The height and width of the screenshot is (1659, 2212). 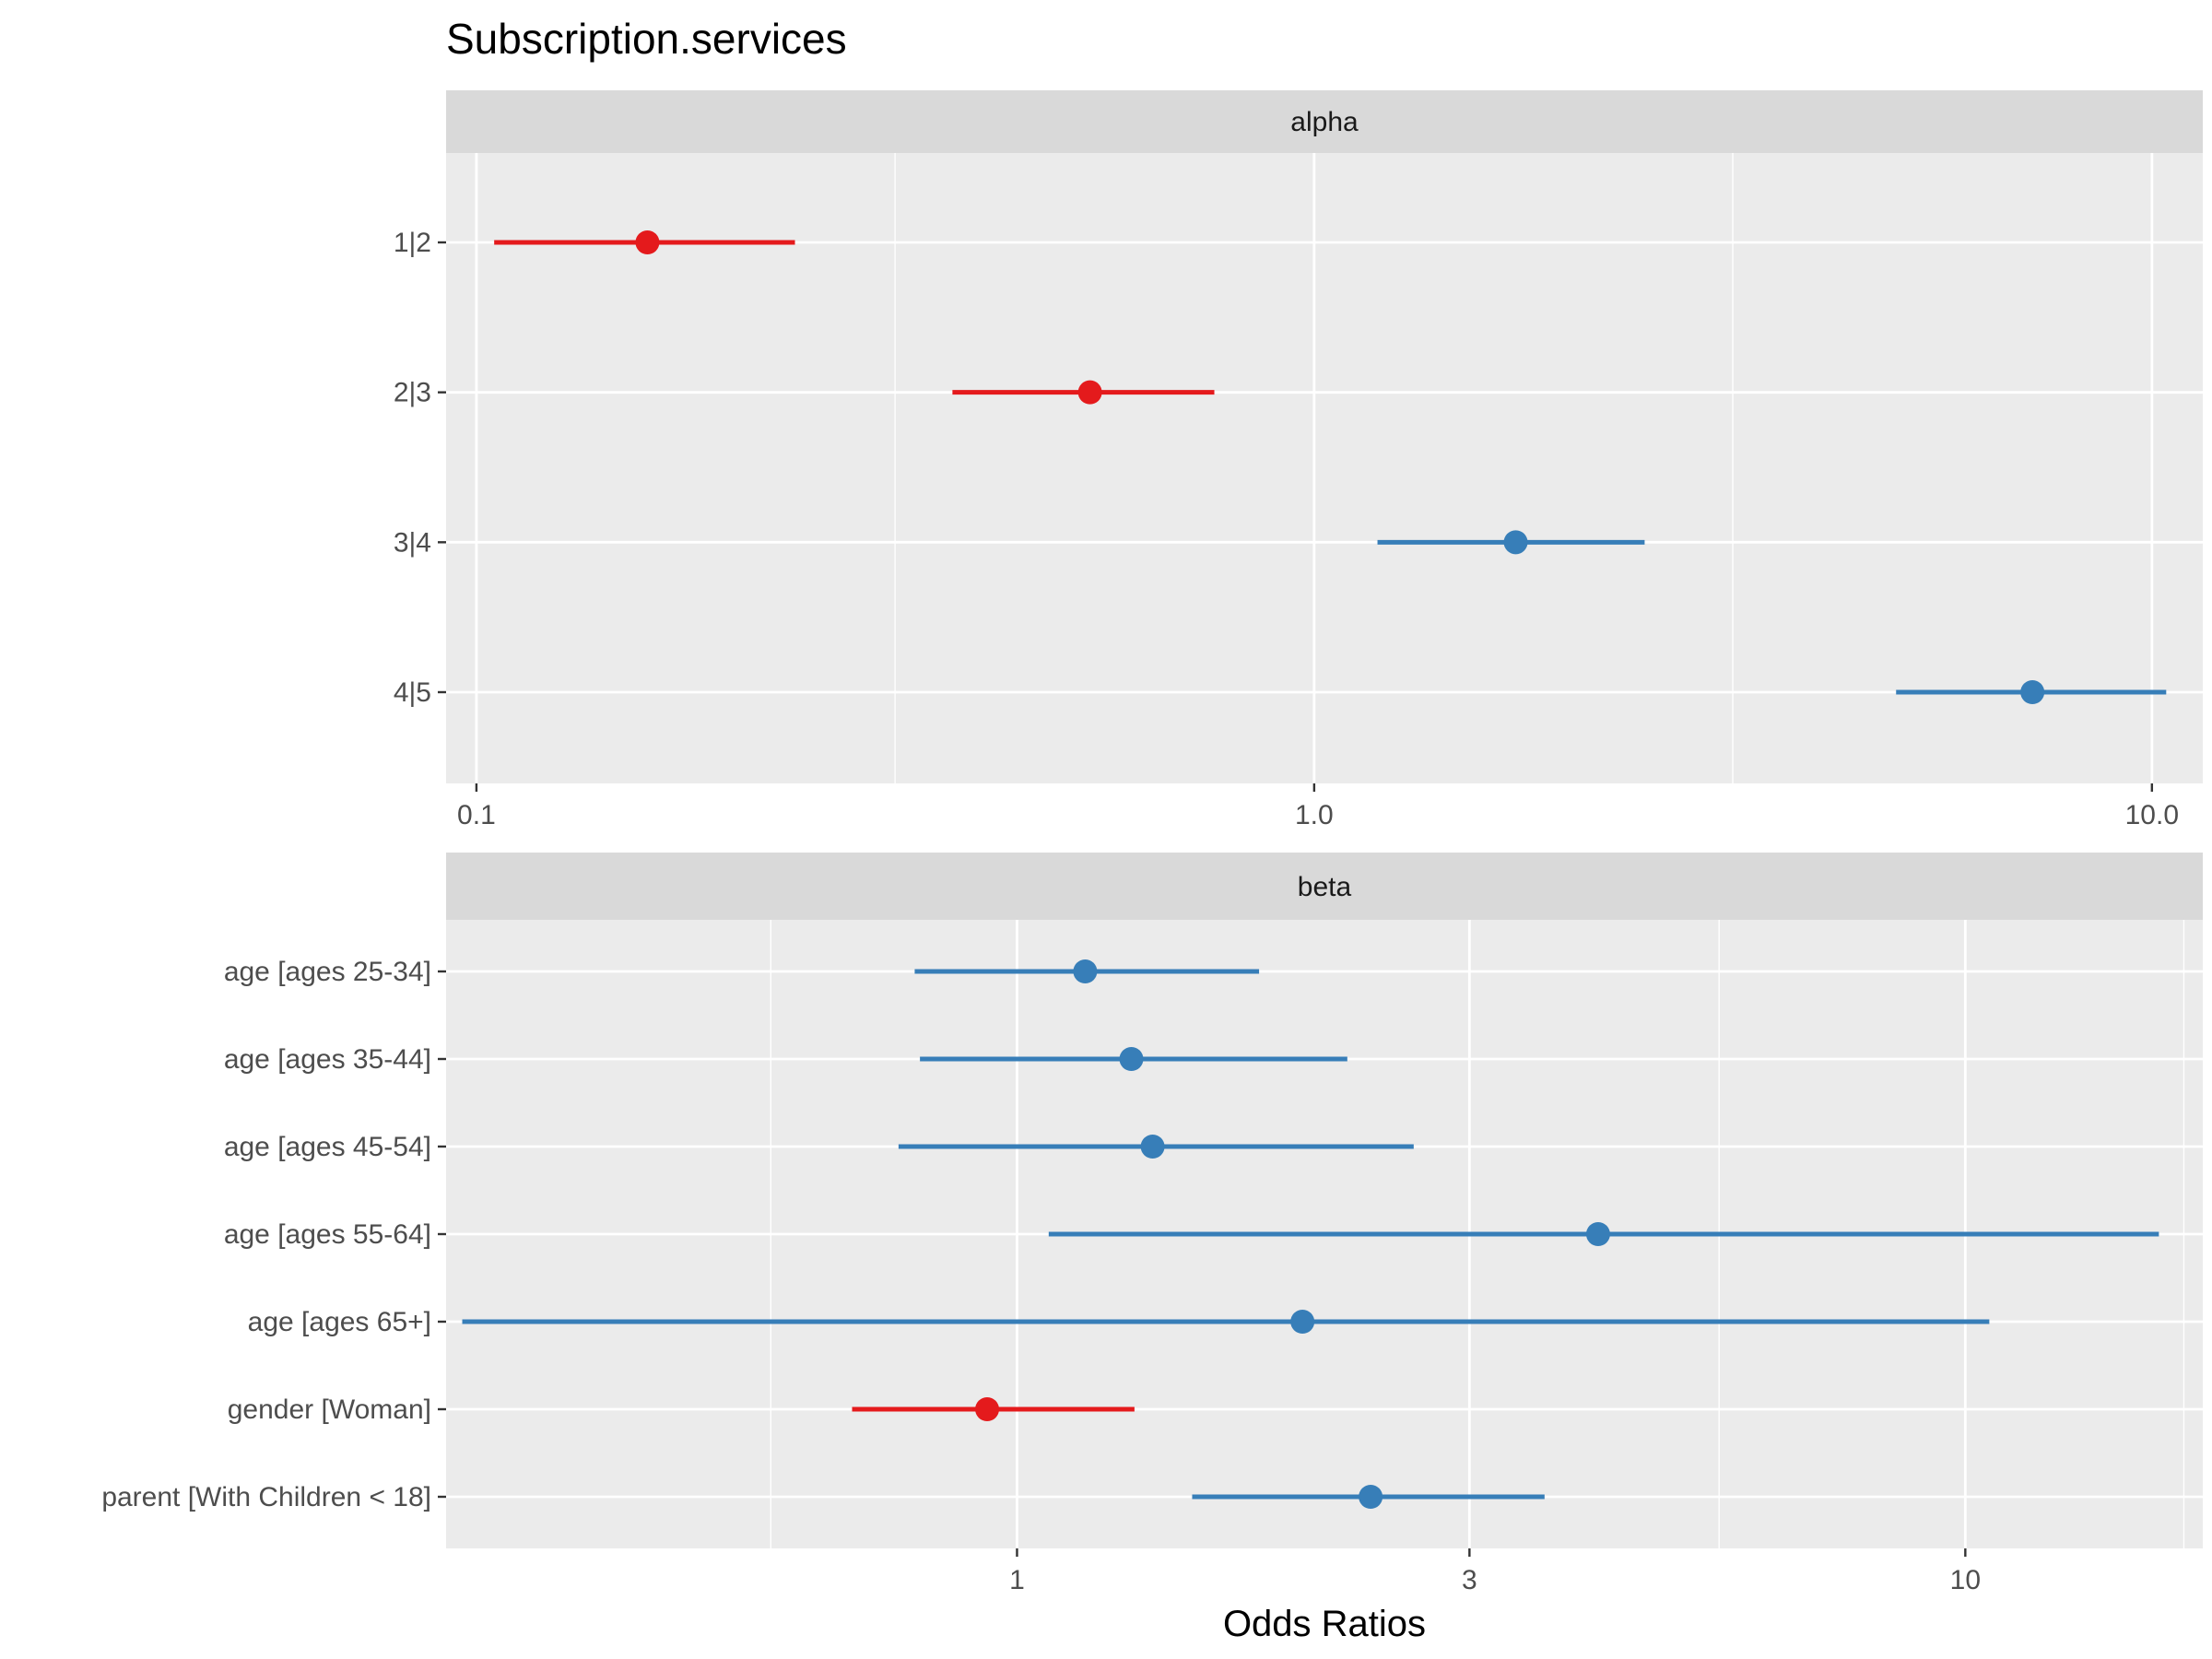 I want to click on y-tick-label: 1|2, so click(x=412, y=243).